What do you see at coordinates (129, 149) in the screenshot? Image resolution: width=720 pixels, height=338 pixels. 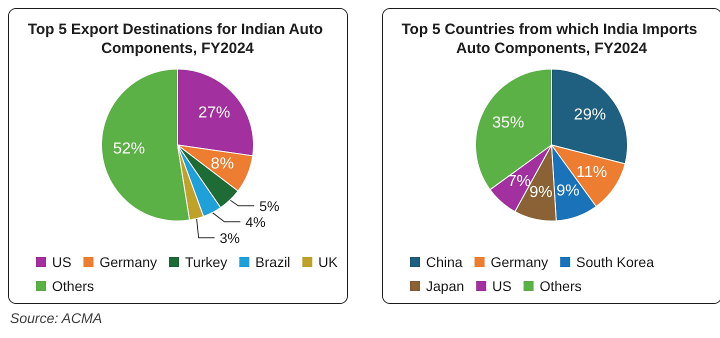 I see `data-label: 52%` at bounding box center [129, 149].